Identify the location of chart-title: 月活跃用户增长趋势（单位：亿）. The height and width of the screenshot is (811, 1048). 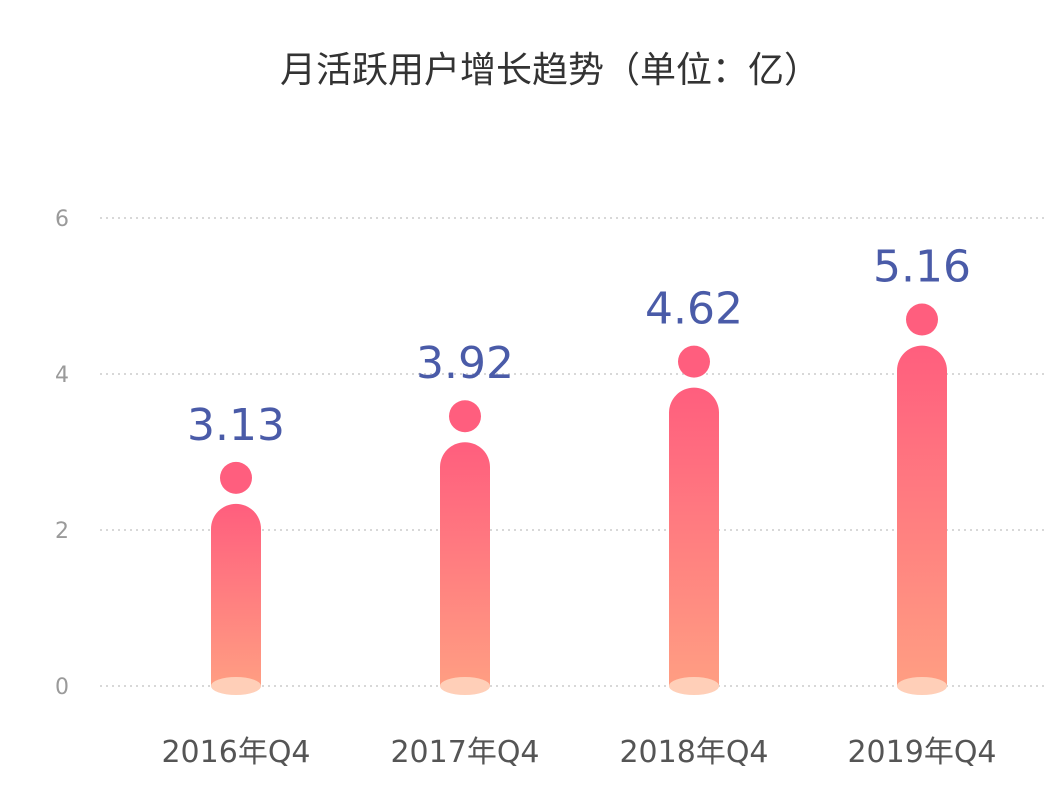
(550, 70).